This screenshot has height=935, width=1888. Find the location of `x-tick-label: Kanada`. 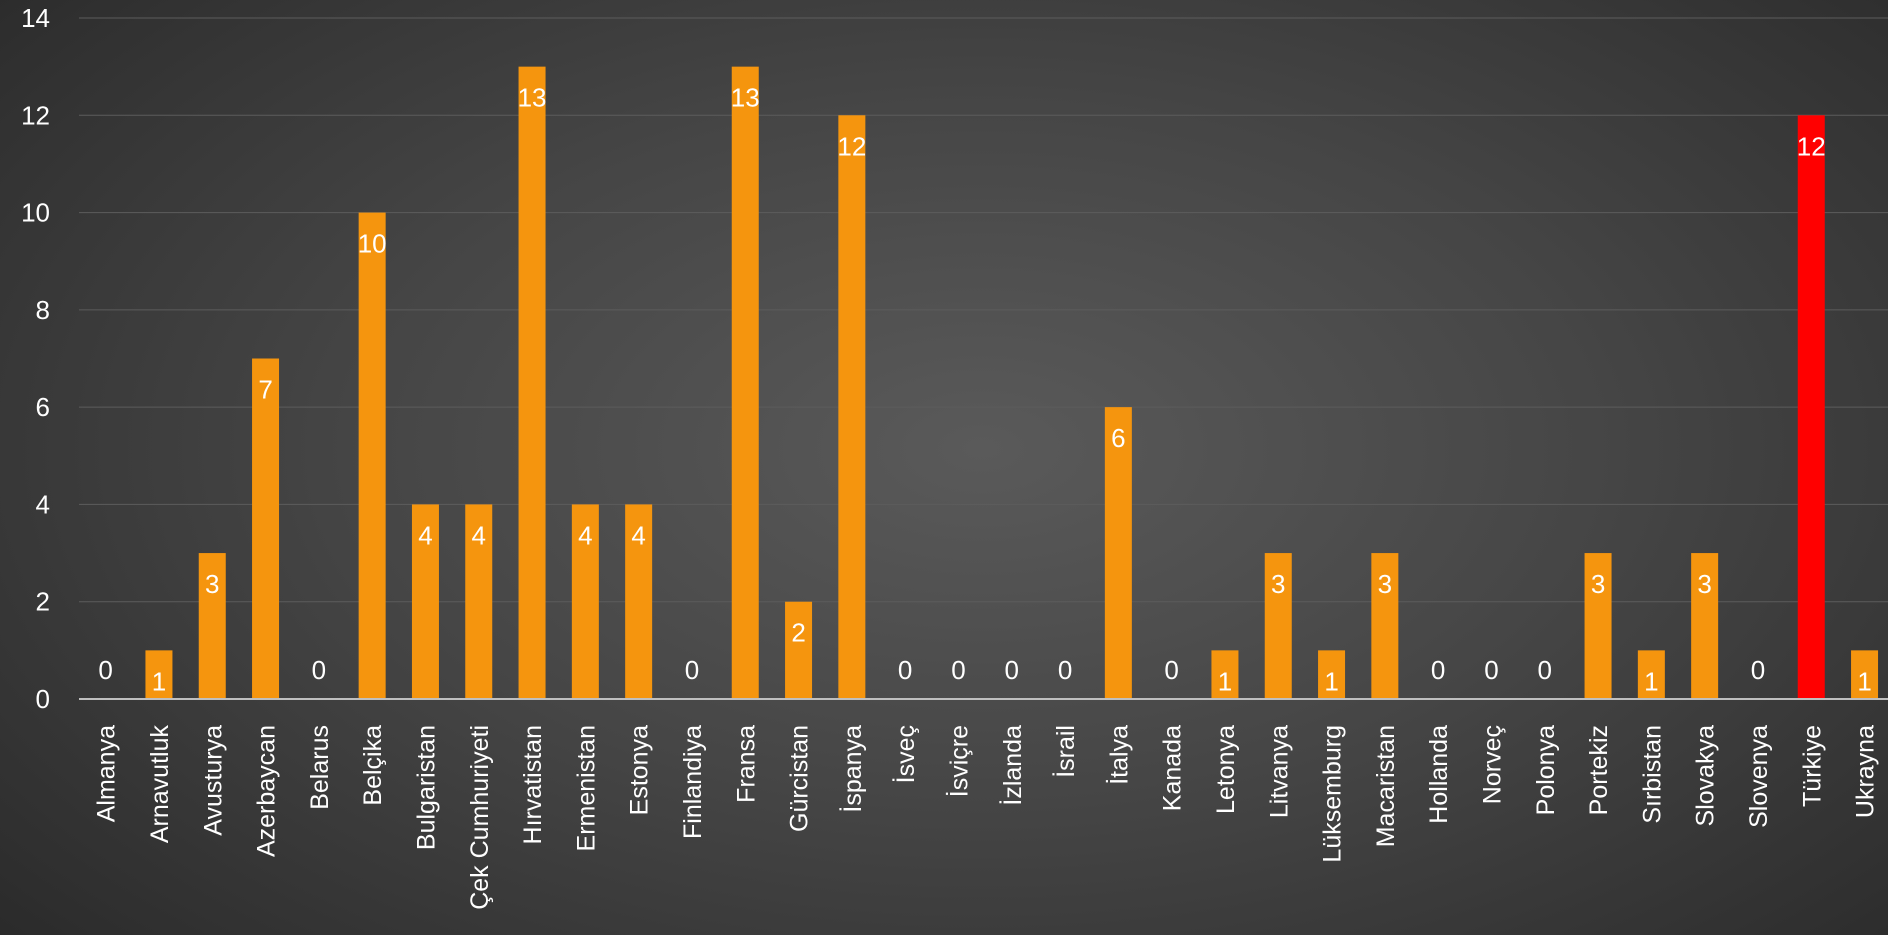

x-tick-label: Kanada is located at coordinates (1173, 768).